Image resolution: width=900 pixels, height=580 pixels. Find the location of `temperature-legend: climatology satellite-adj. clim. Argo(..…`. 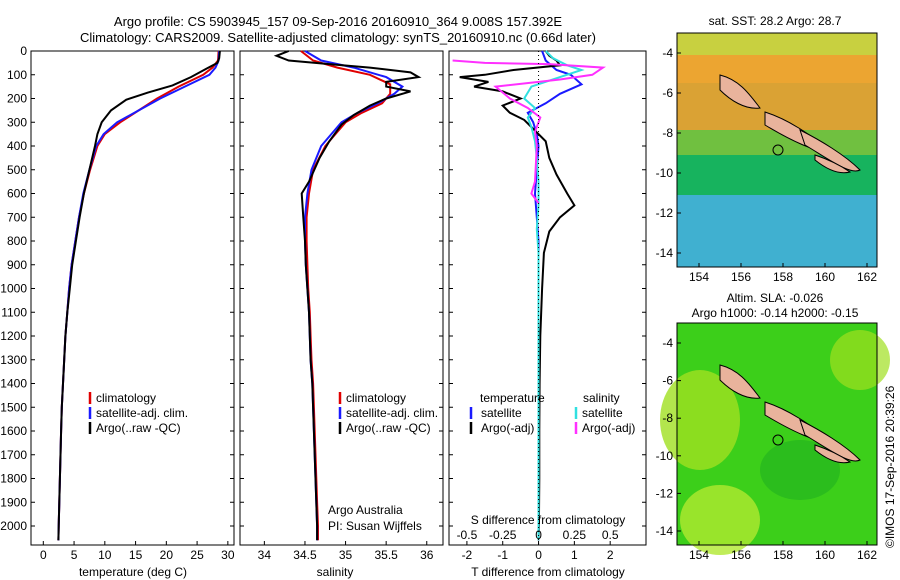

temperature-legend: climatology satellite-adj. clim. Argo(..… is located at coordinates (138, 413).